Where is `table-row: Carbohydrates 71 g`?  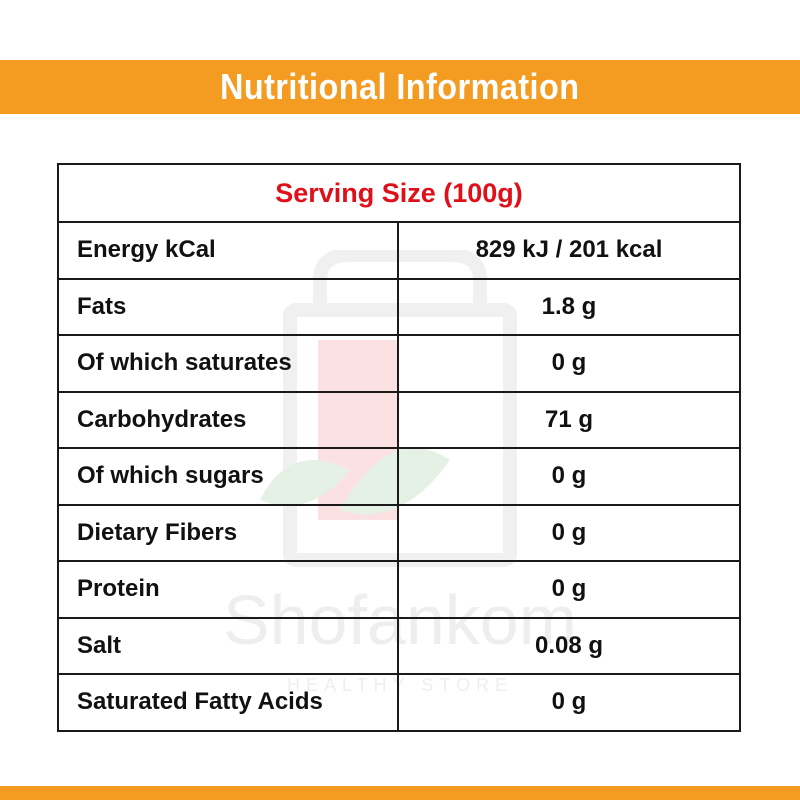 table-row: Carbohydrates 71 g is located at coordinates (399, 419).